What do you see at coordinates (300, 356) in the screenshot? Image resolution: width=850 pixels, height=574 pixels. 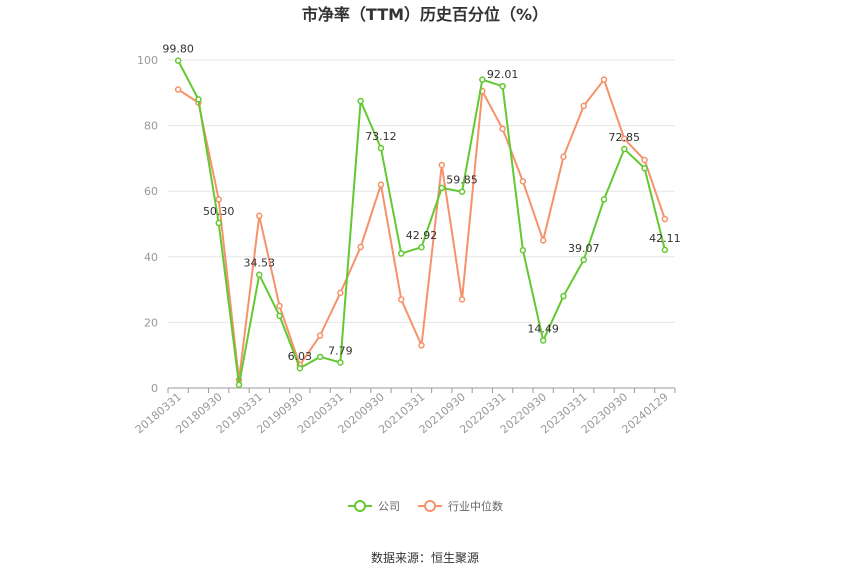 I see `data-label: 6.03` at bounding box center [300, 356].